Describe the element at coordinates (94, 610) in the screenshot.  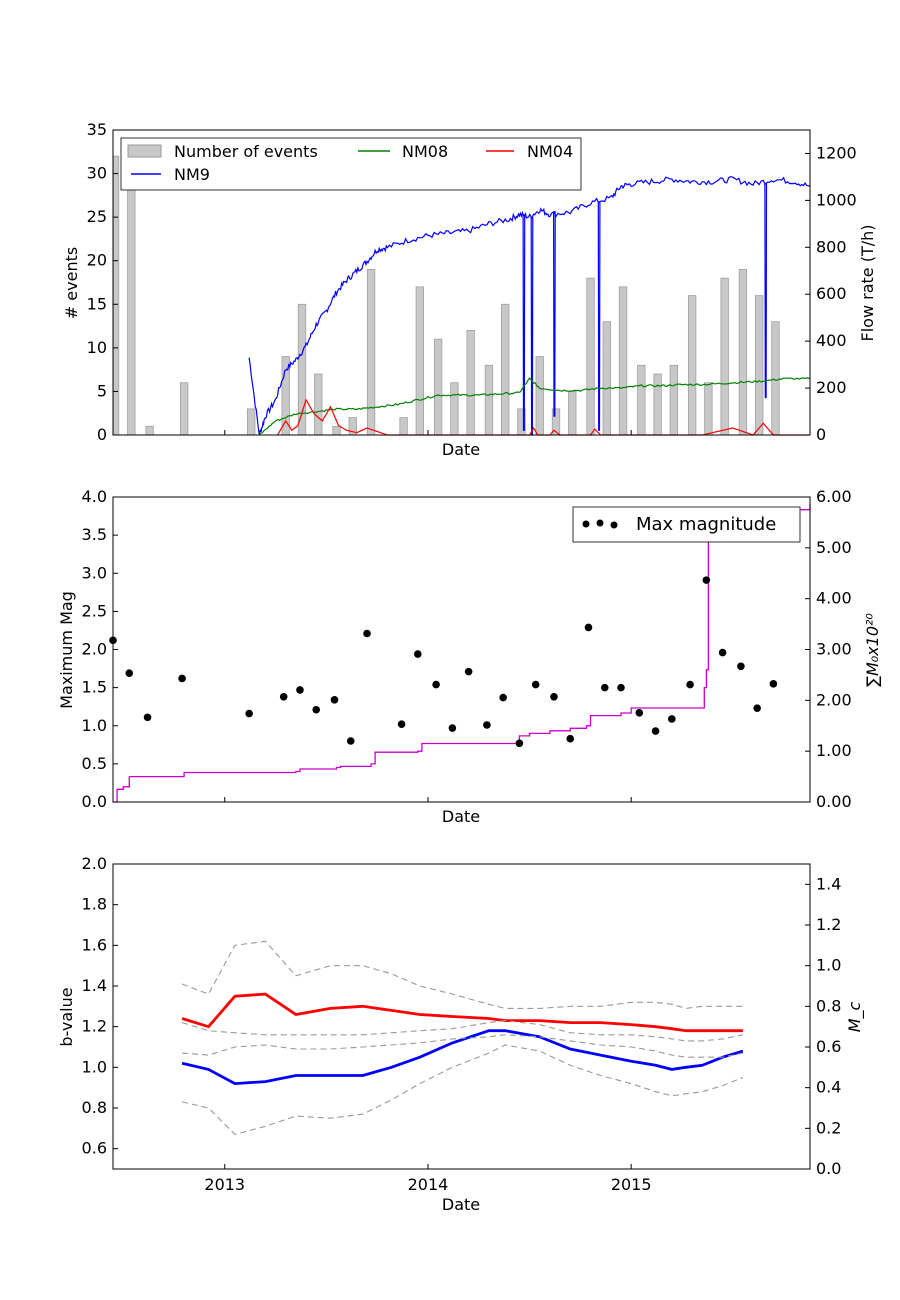
I see `tick-label: 2.5` at that location.